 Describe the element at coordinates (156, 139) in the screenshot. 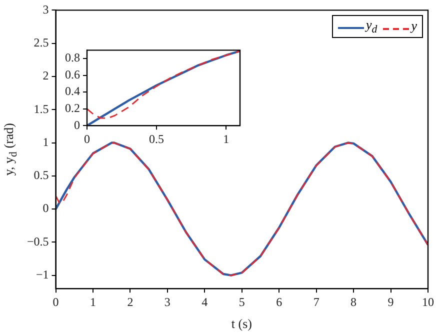

I see `x-tick-label: 0.5` at that location.